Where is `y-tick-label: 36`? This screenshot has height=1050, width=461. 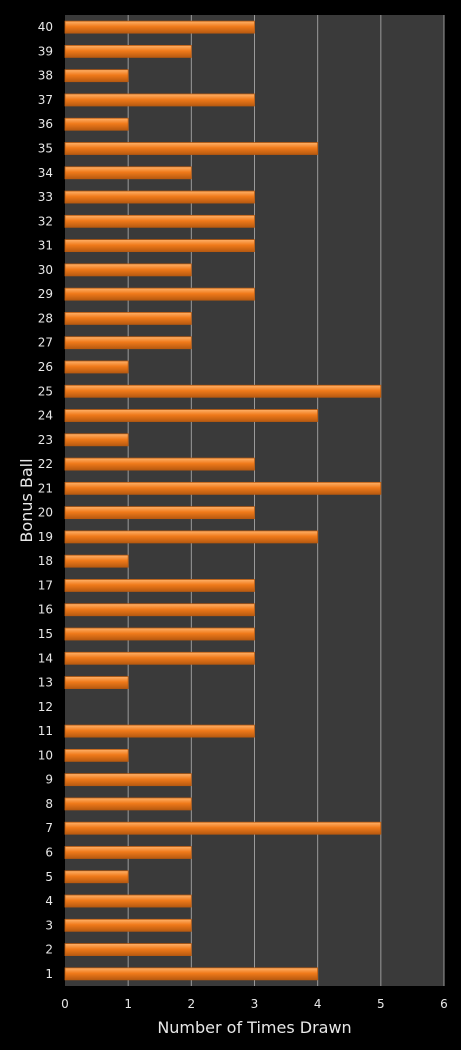
y-tick-label: 36 is located at coordinates (45, 124).